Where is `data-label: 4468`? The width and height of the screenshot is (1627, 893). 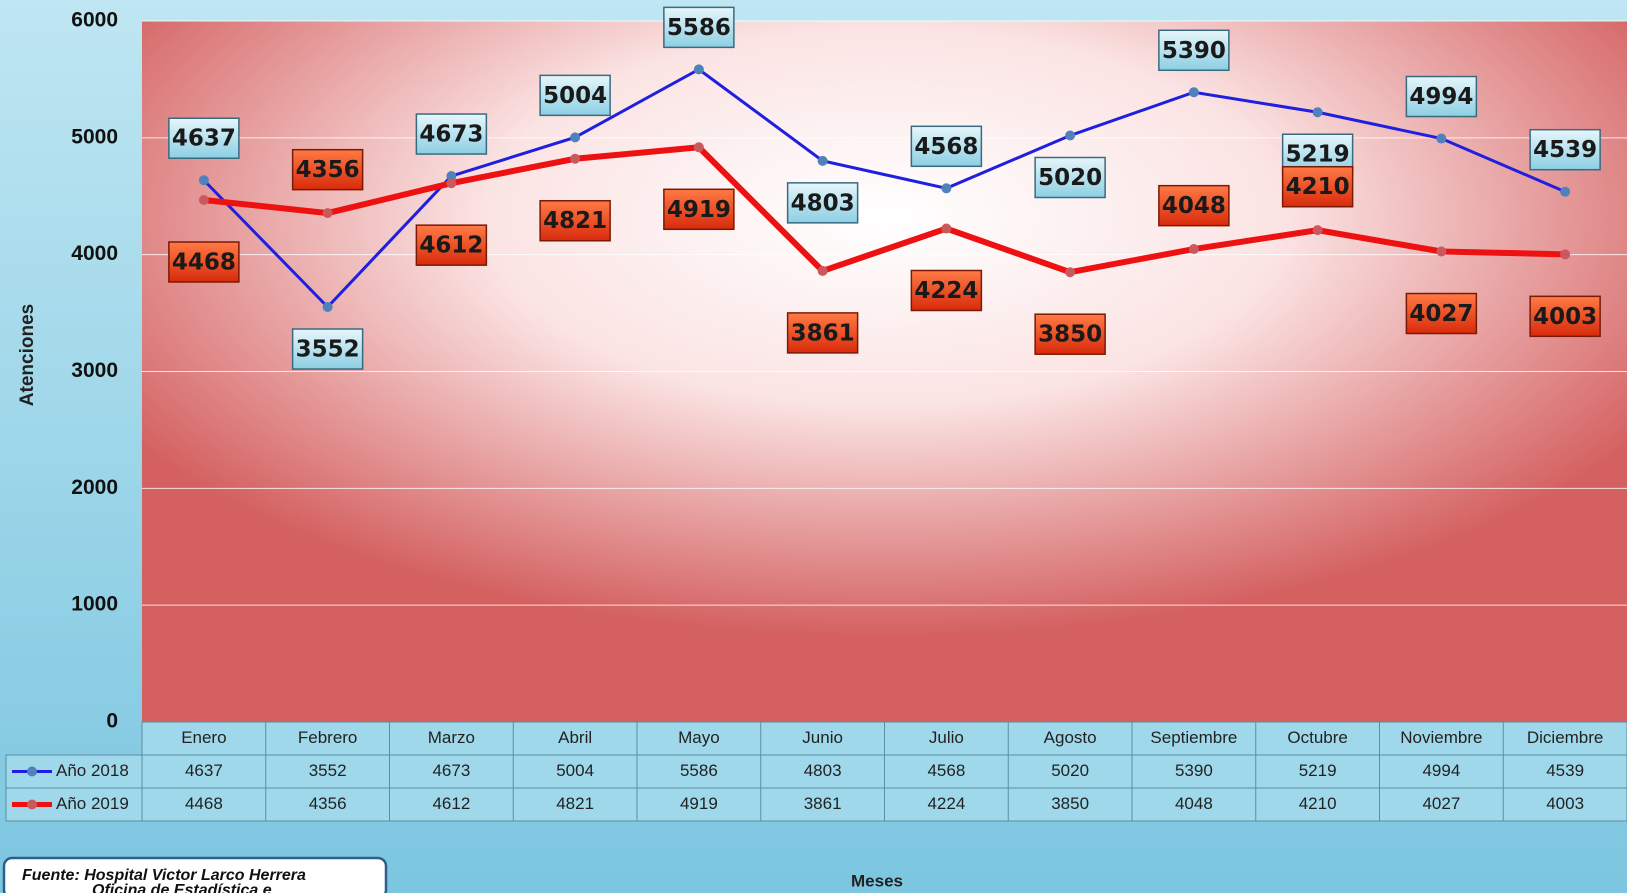
data-label: 4468 is located at coordinates (204, 262).